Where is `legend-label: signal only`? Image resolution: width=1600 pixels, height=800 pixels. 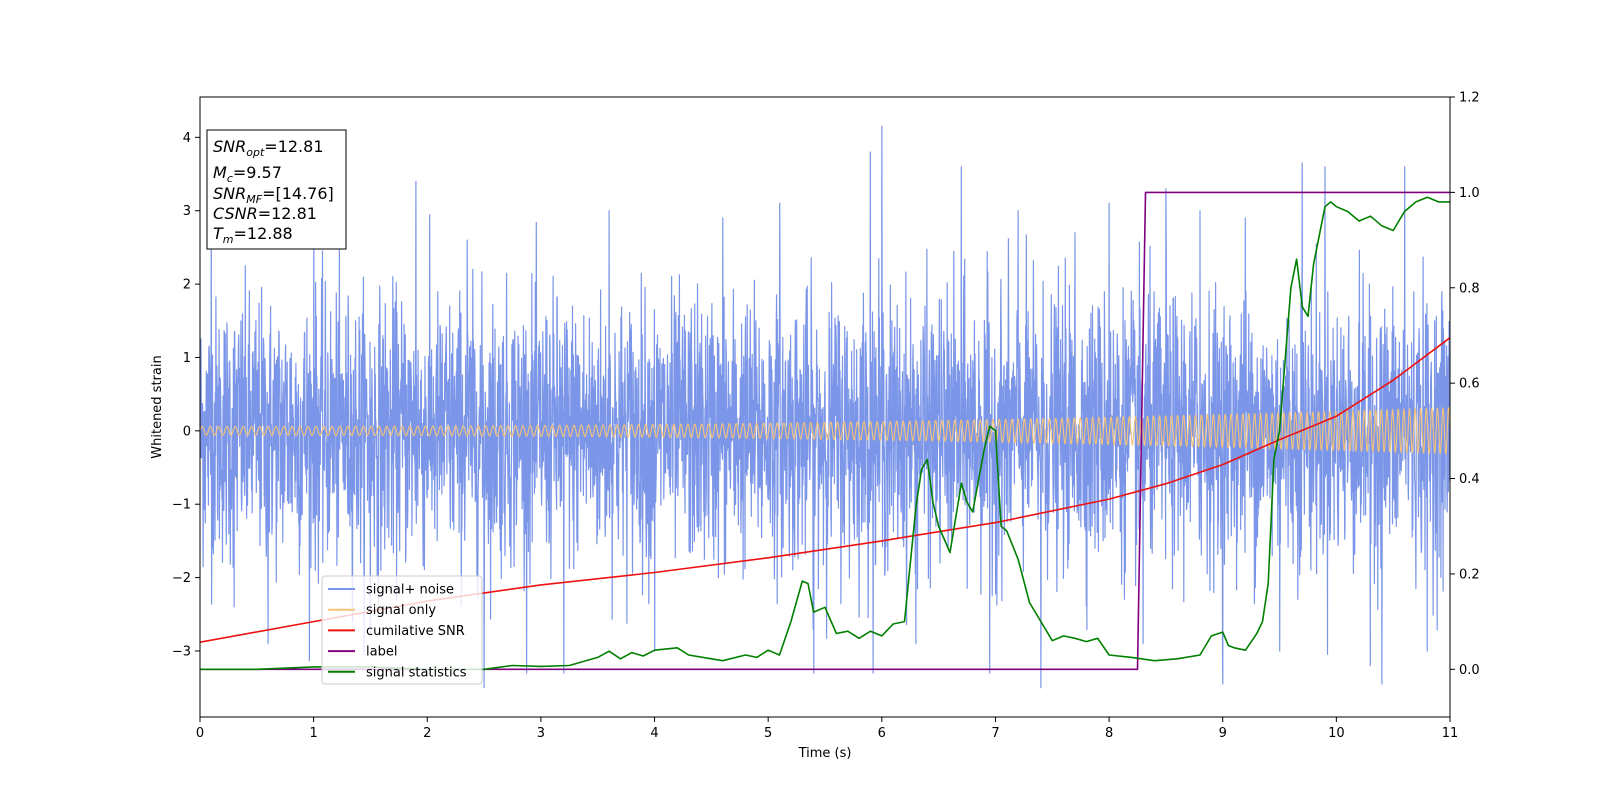
legend-label: signal only is located at coordinates (401, 610).